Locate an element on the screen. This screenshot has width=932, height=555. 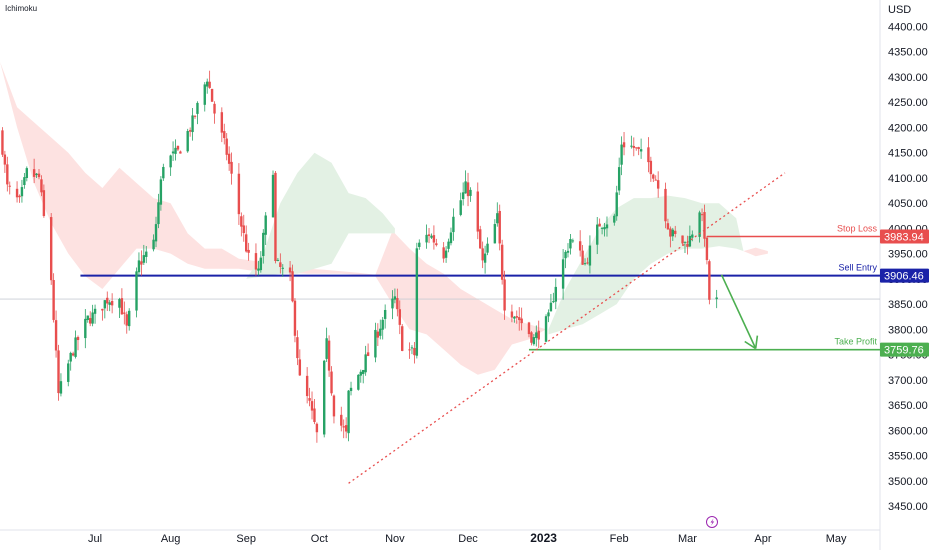
cloud-red is located at coordinates (755, 252).